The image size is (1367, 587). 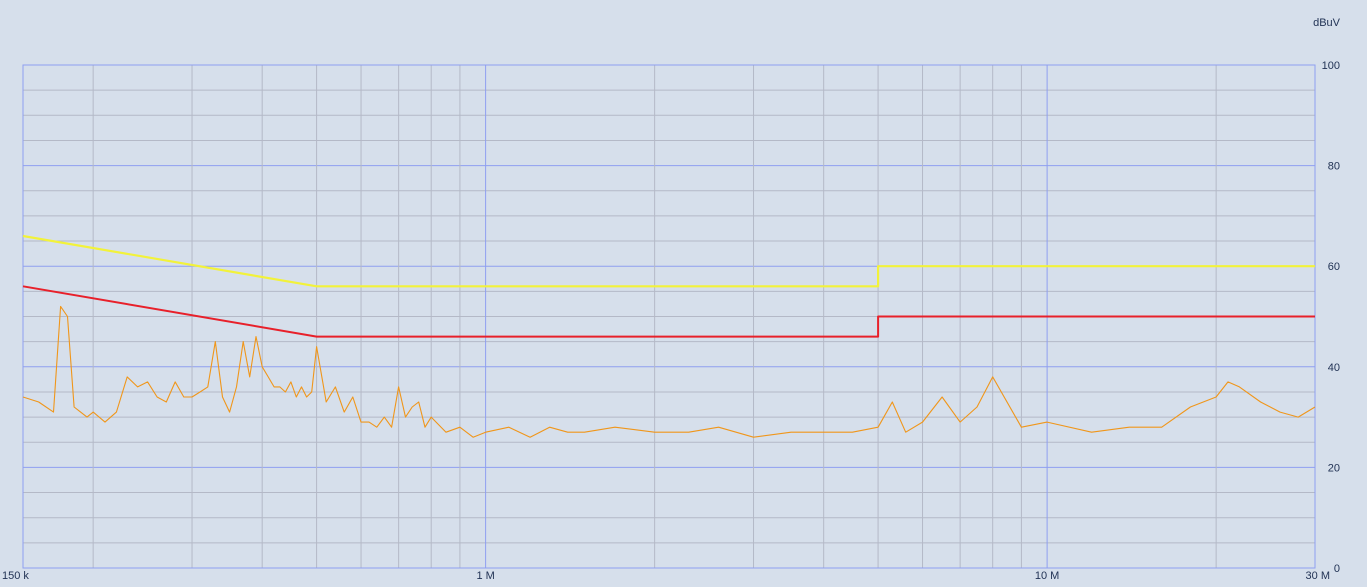 I want to click on y-tick-label: 100, so click(x=1331, y=66).